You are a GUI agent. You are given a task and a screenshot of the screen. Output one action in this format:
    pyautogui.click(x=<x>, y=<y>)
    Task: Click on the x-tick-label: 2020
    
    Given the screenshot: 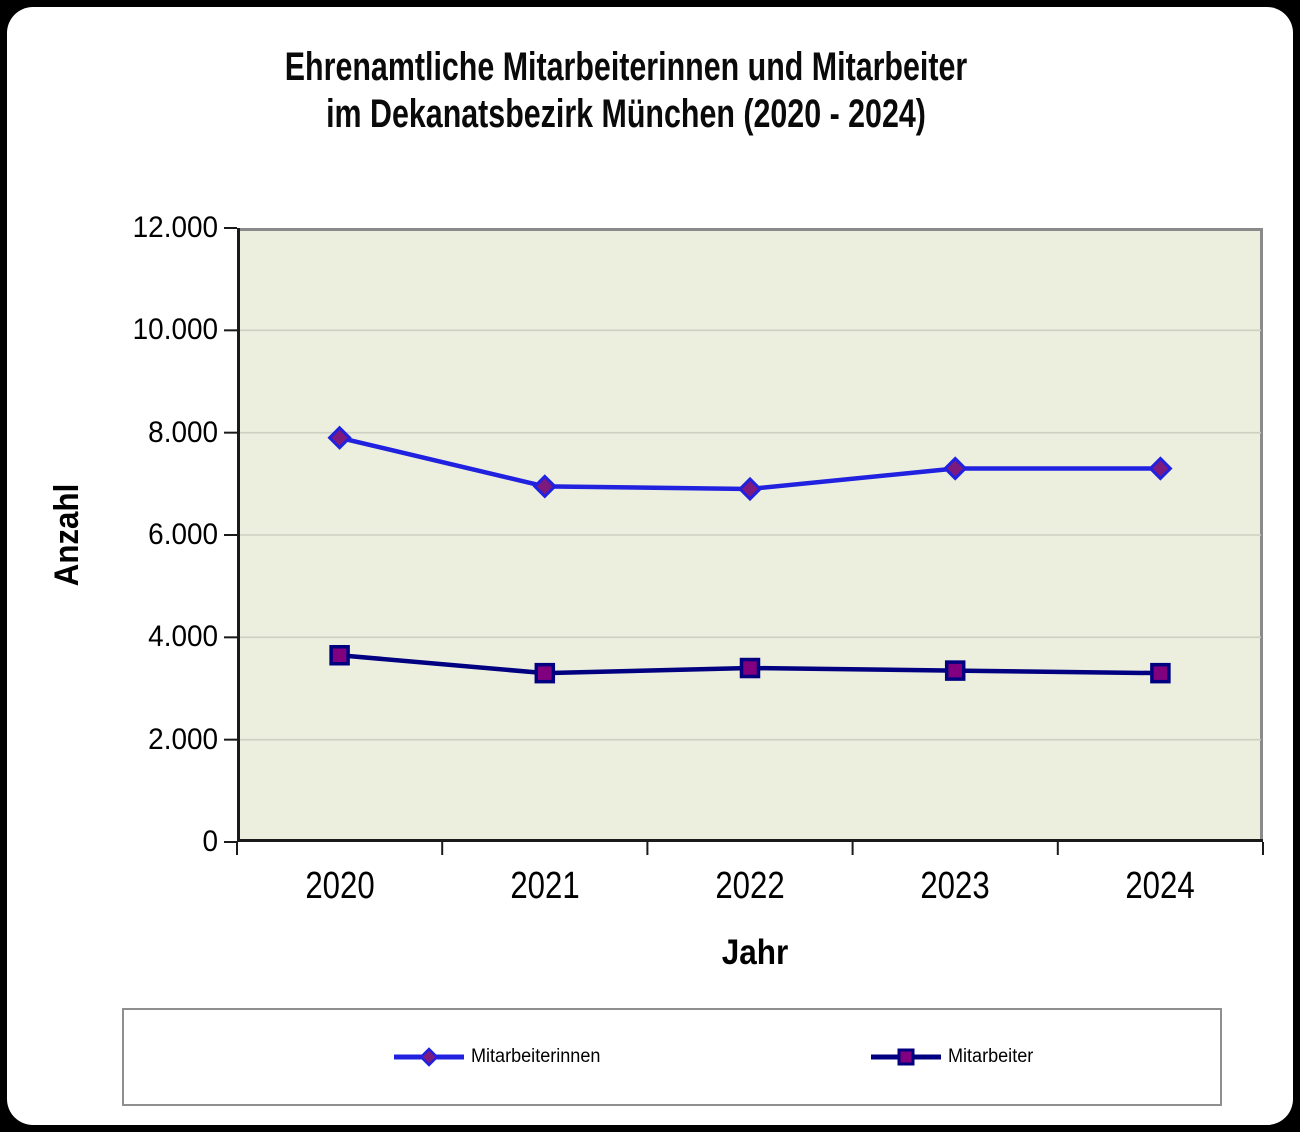 What is the action you would take?
    pyautogui.click(x=339, y=886)
    